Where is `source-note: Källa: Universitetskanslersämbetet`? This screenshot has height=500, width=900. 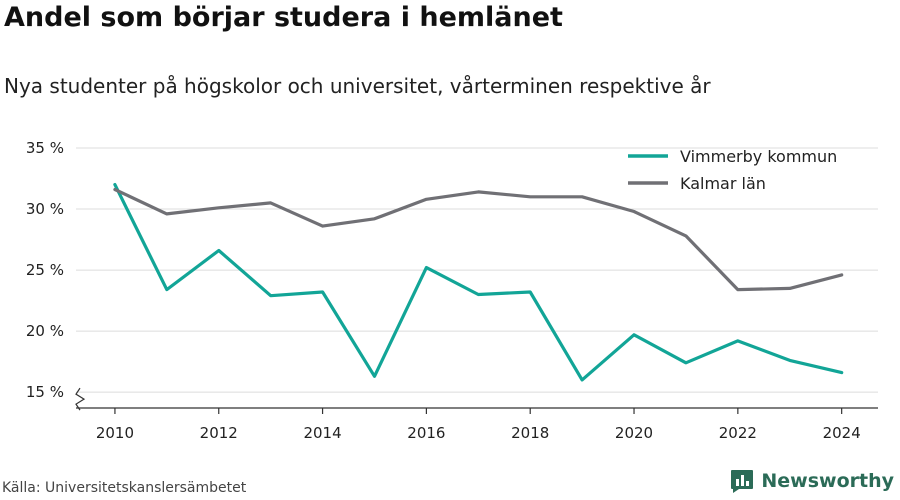
source-note: Källa: Universitetskanslersämbetet is located at coordinates (124, 488).